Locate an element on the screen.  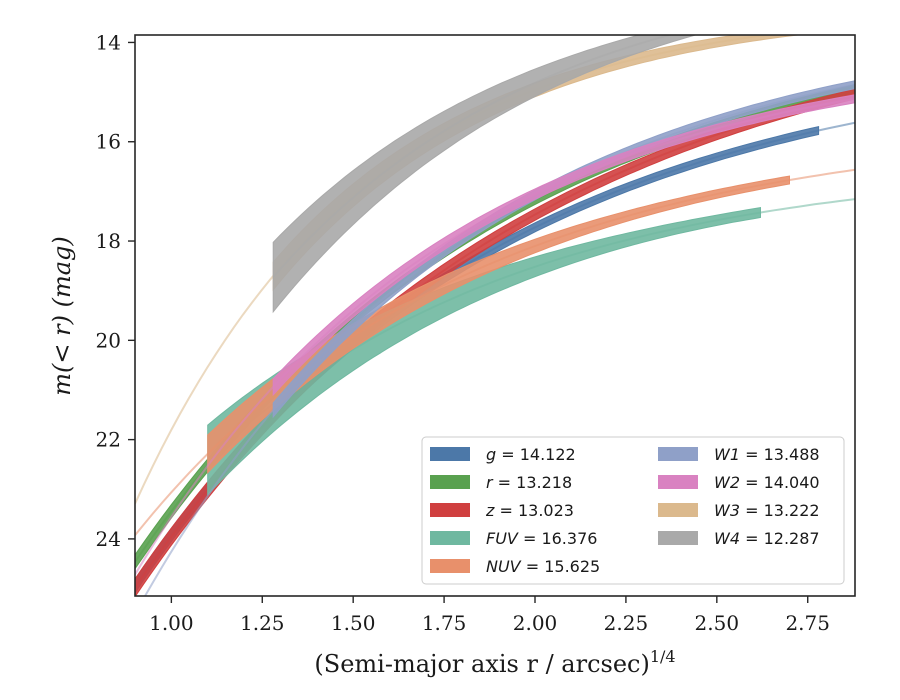
x-tick-label: 2.00 is located at coordinates (535, 623).